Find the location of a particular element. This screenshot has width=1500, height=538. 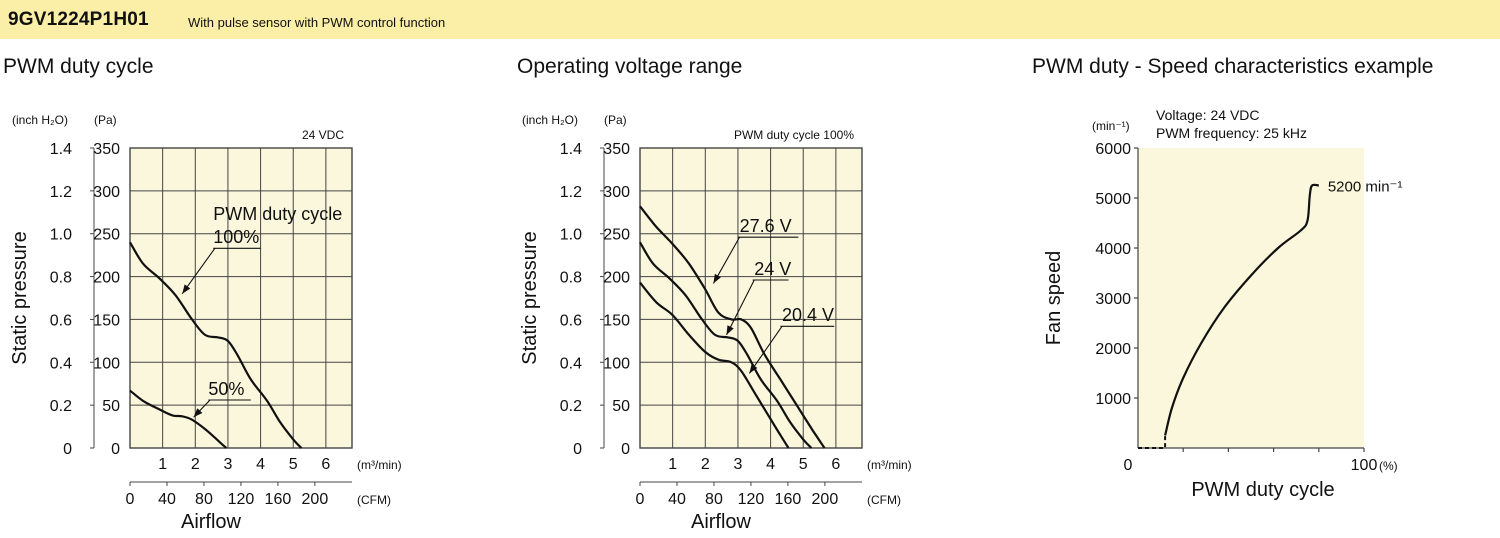

x-tick-label: 100 is located at coordinates (1364, 465).